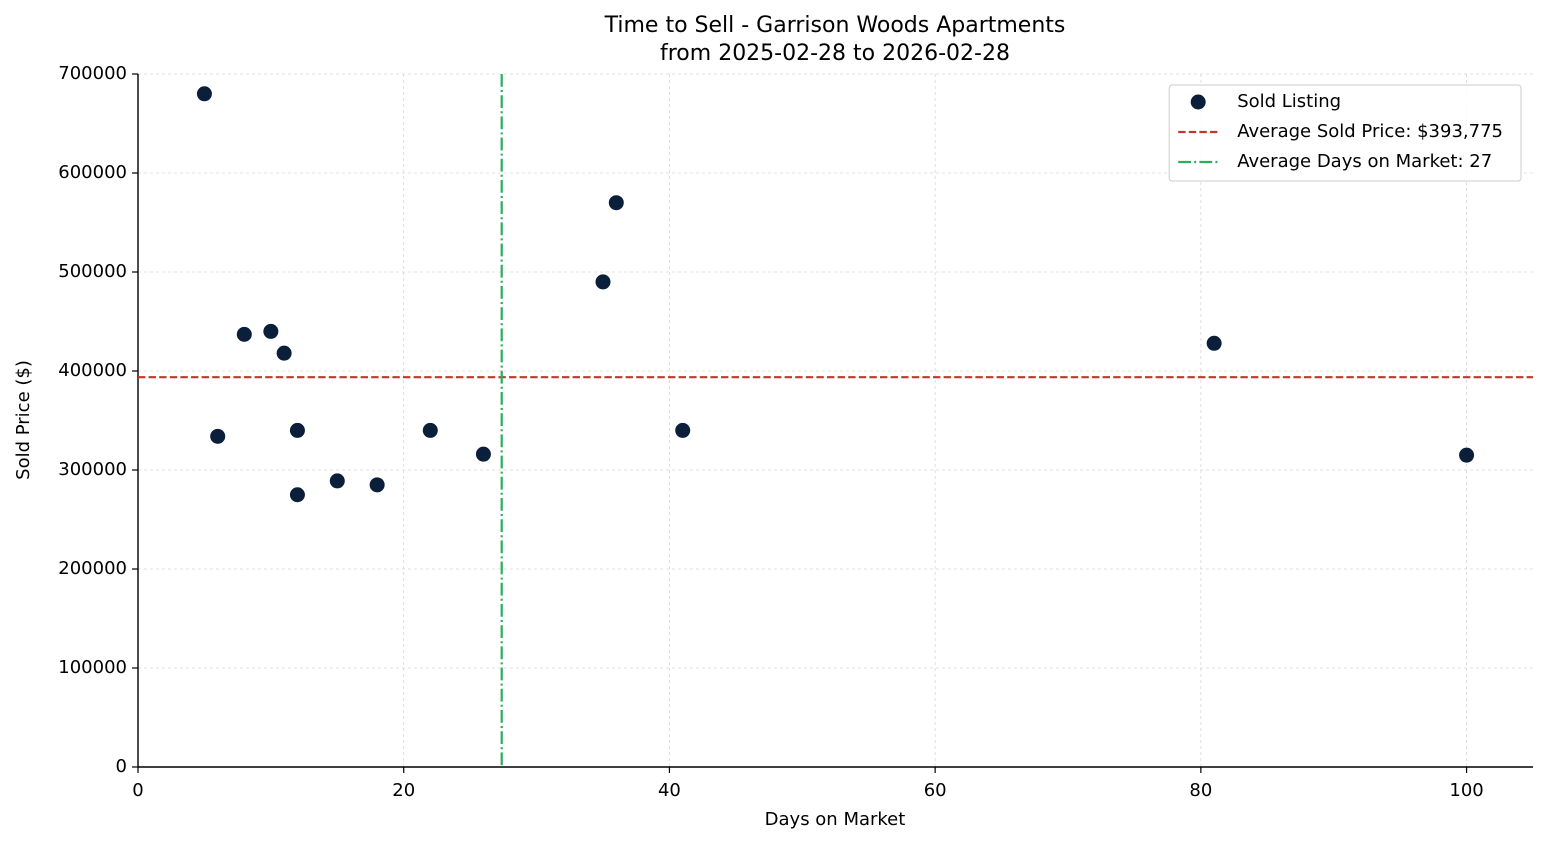  What do you see at coordinates (669, 790) in the screenshot?
I see `x-tick-label: 40` at bounding box center [669, 790].